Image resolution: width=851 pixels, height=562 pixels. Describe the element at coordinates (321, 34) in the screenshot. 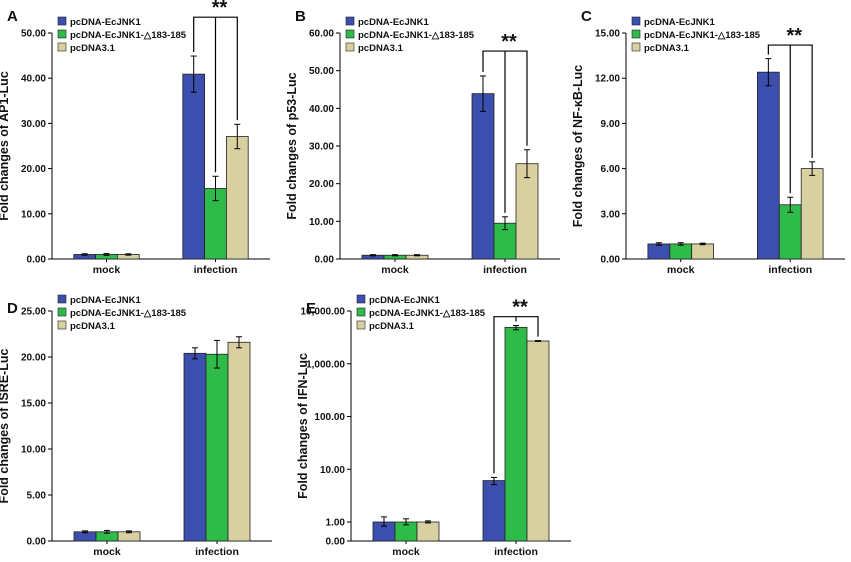

I see `y-tick-label: 60.00` at that location.